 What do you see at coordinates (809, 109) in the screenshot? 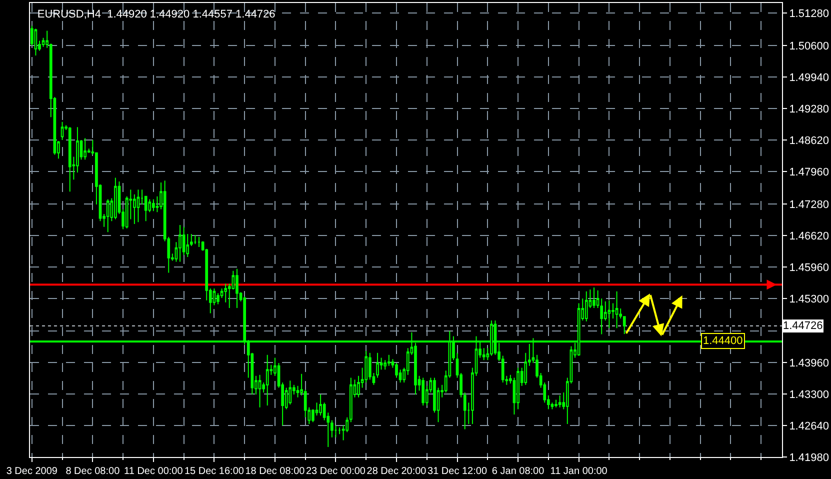
I see `y-tick-label: 1.49280` at bounding box center [809, 109].